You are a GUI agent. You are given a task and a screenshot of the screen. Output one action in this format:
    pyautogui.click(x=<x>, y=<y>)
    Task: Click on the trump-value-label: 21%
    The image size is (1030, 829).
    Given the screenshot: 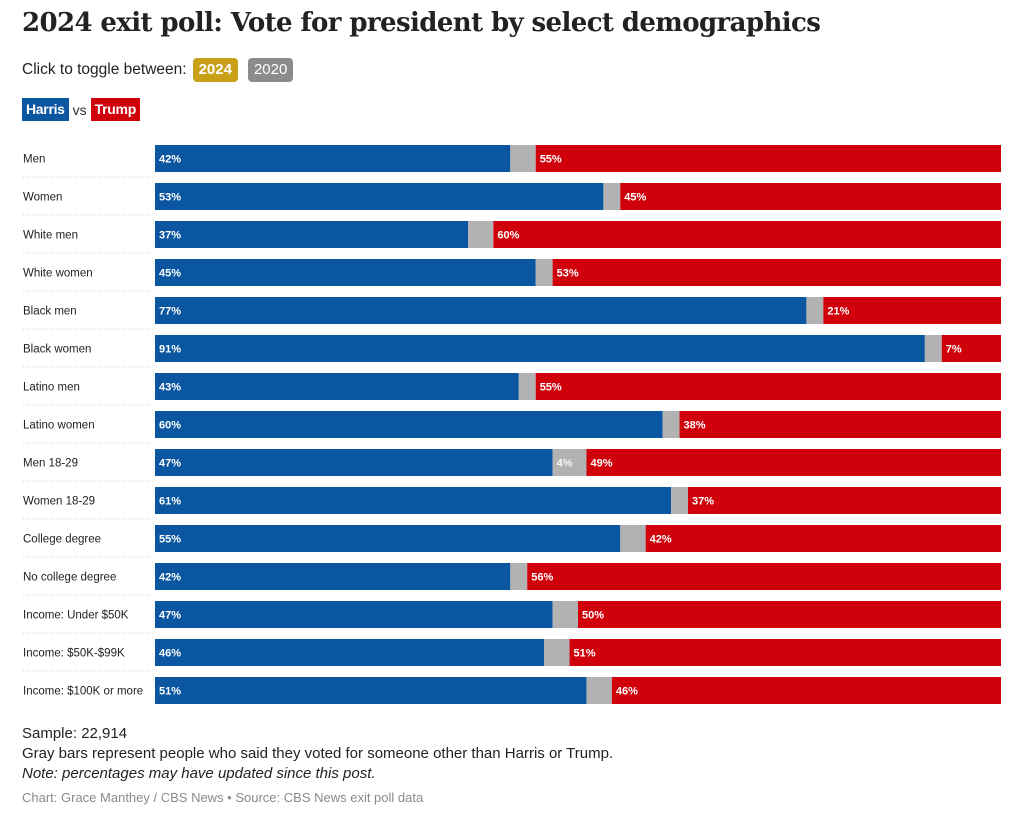 What is the action you would take?
    pyautogui.click(x=838, y=312)
    